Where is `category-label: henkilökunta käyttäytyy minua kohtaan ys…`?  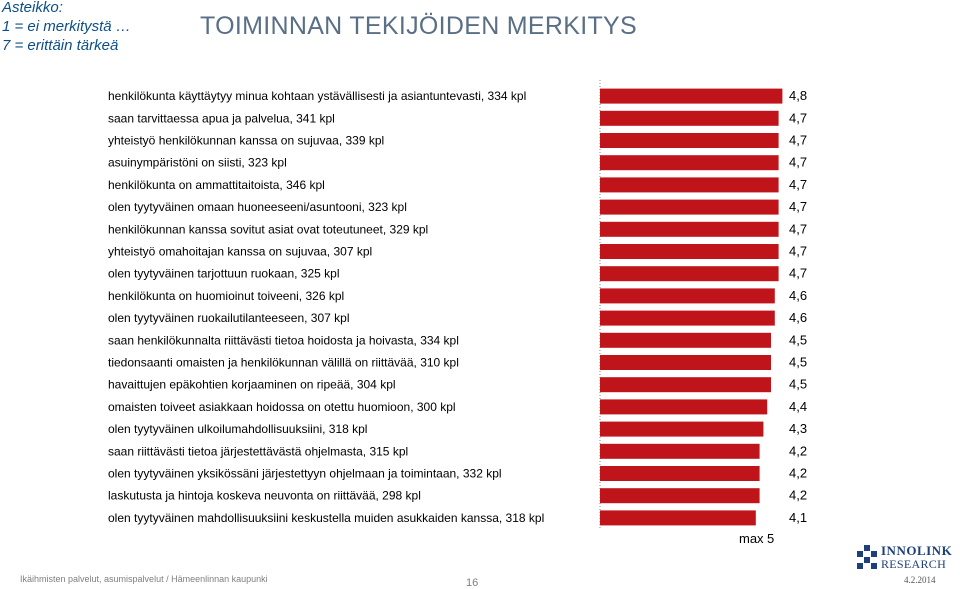
category-label: henkilökunta käyttäytyy minua kohtaan ys… is located at coordinates (317, 96).